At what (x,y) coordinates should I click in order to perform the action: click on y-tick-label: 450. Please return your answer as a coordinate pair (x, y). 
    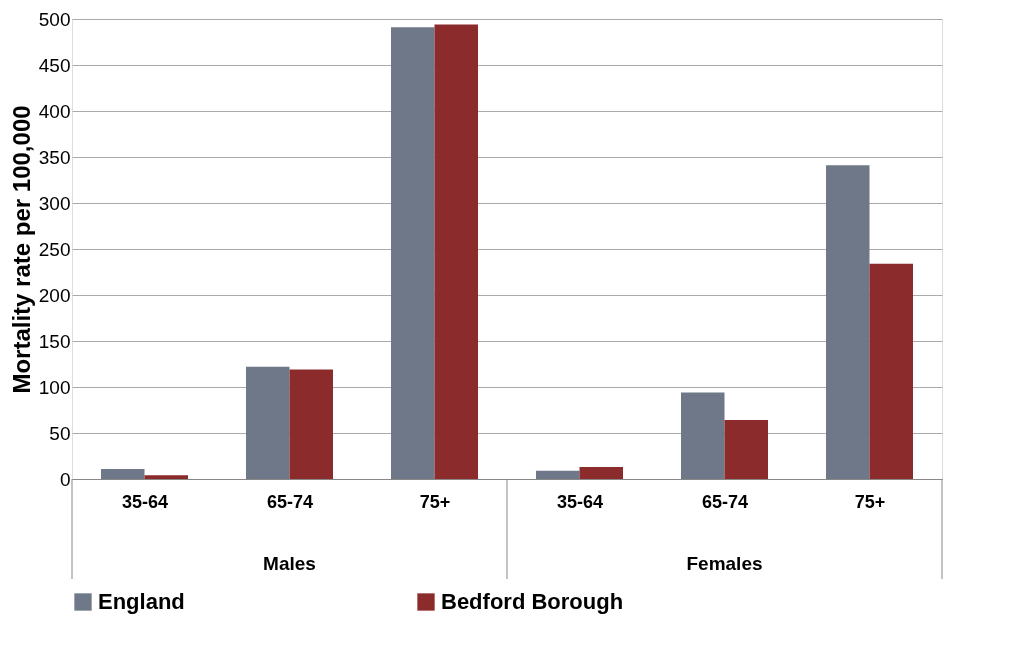
    Looking at the image, I should click on (54, 65).